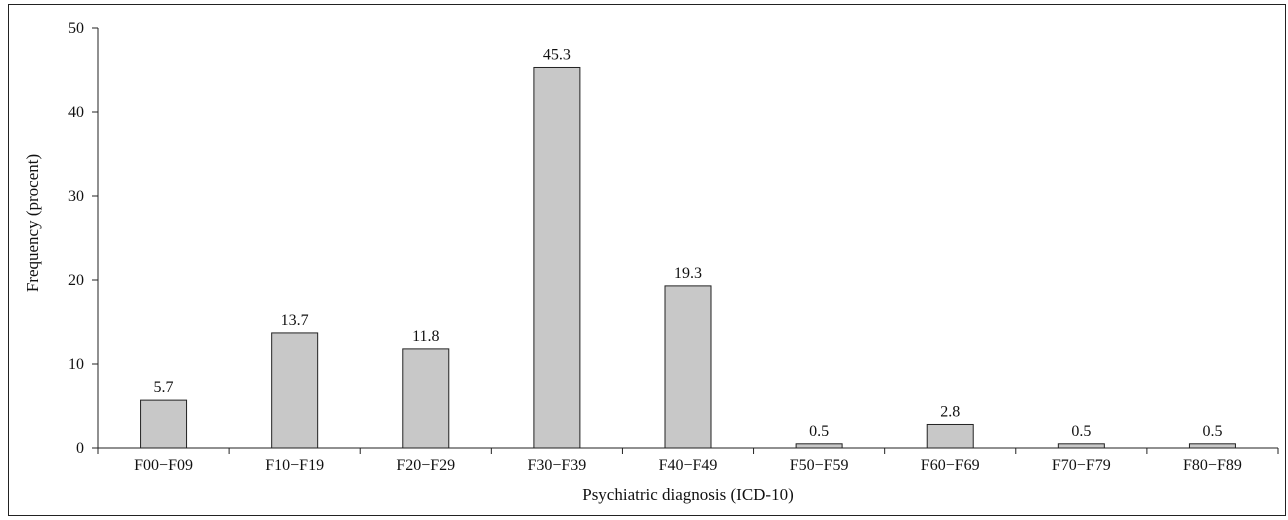 This screenshot has height=520, width=1288. What do you see at coordinates (32, 223) in the screenshot?
I see `y-axis-title: Frequency (procent)` at bounding box center [32, 223].